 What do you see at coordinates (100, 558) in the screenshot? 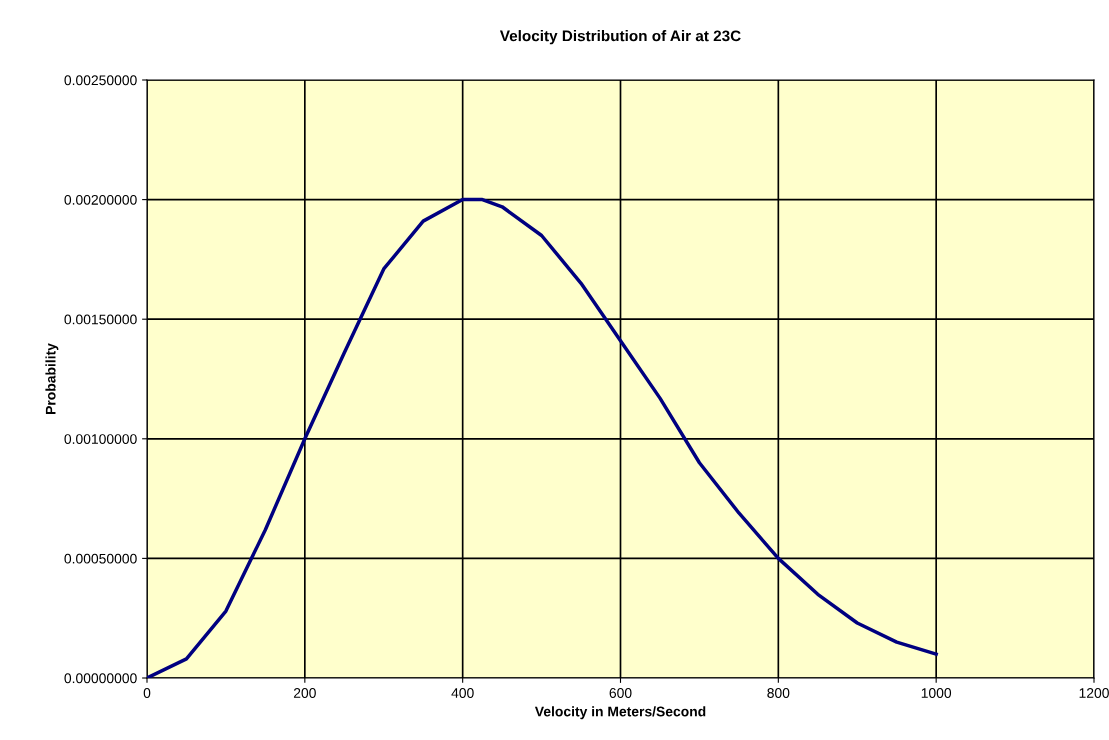
I see `y-tick-label: 0.00050000` at bounding box center [100, 558].